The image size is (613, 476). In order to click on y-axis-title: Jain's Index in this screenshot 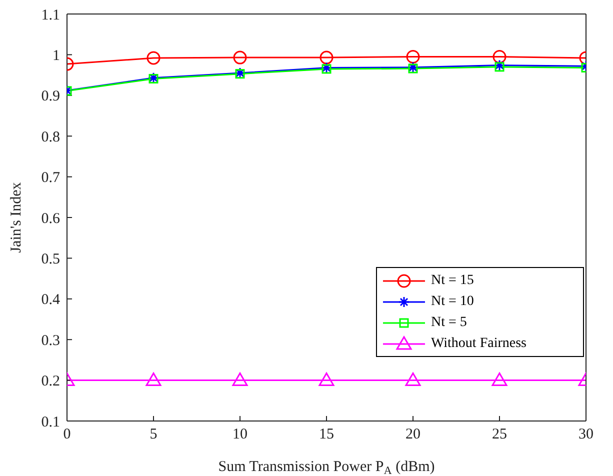, I will do `click(16, 217)`.